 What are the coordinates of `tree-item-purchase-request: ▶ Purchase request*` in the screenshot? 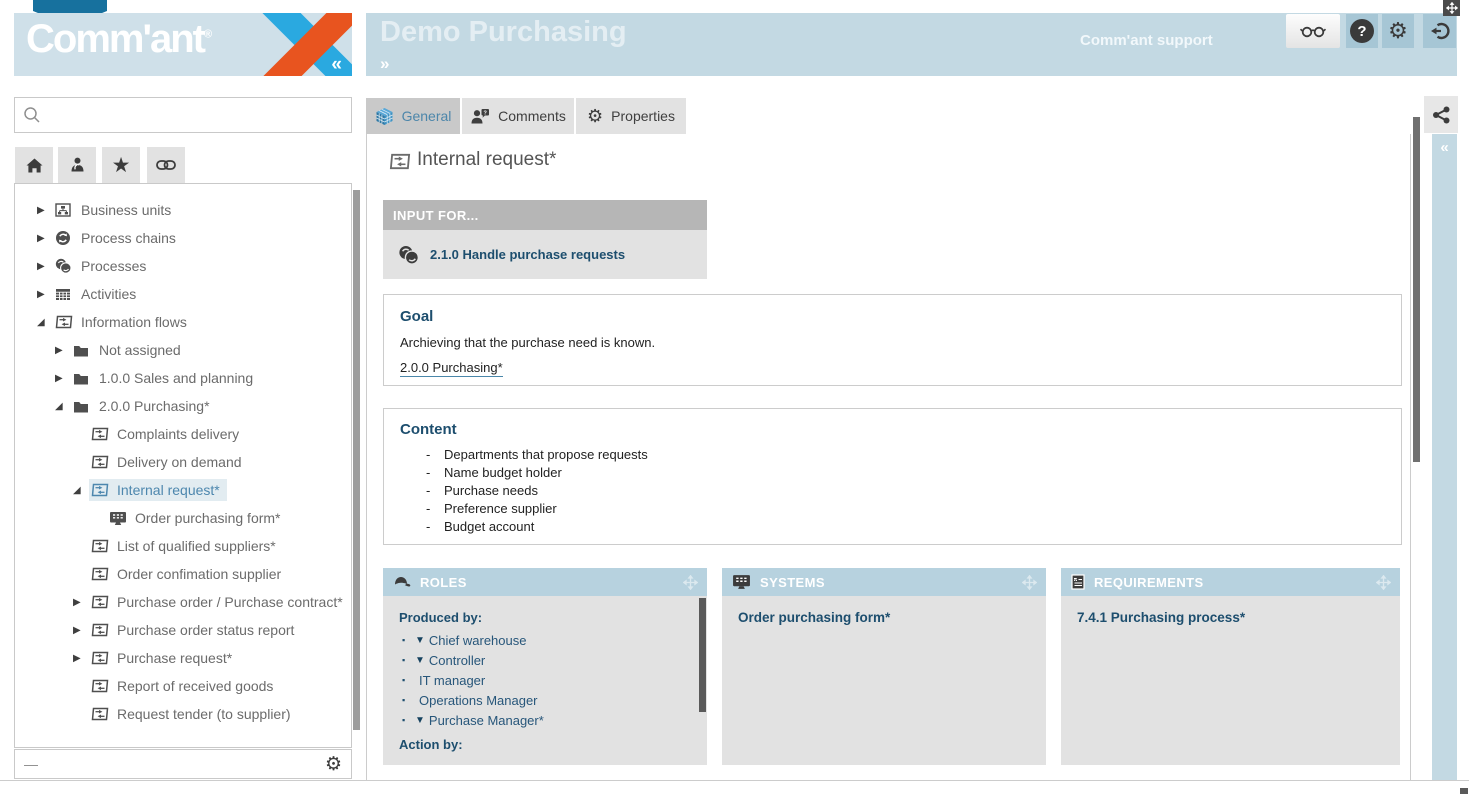 It's located at (183, 658).